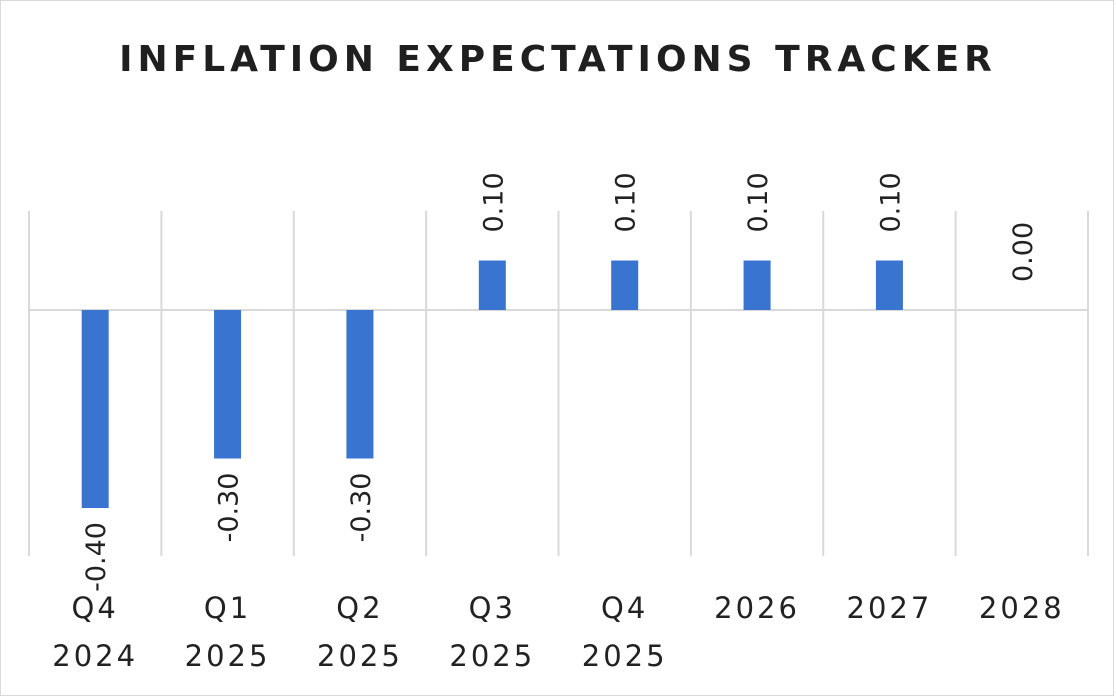 Image resolution: width=1116 pixels, height=698 pixels. What do you see at coordinates (558, 59) in the screenshot?
I see `chart-title: INFLATION EXPECTATIONS TRACKER` at bounding box center [558, 59].